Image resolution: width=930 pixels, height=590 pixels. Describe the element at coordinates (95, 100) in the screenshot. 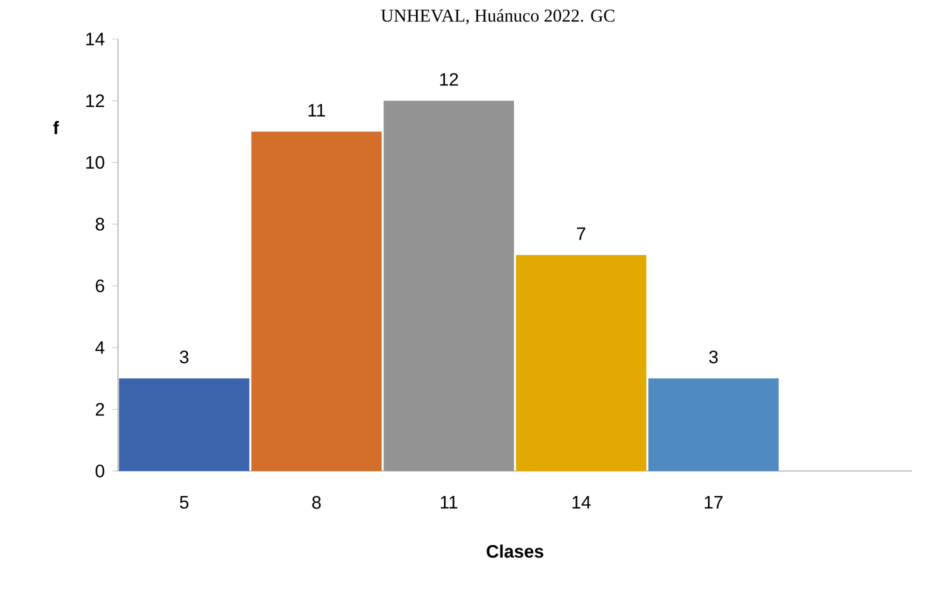

I see `y-tick-label: 12` at that location.